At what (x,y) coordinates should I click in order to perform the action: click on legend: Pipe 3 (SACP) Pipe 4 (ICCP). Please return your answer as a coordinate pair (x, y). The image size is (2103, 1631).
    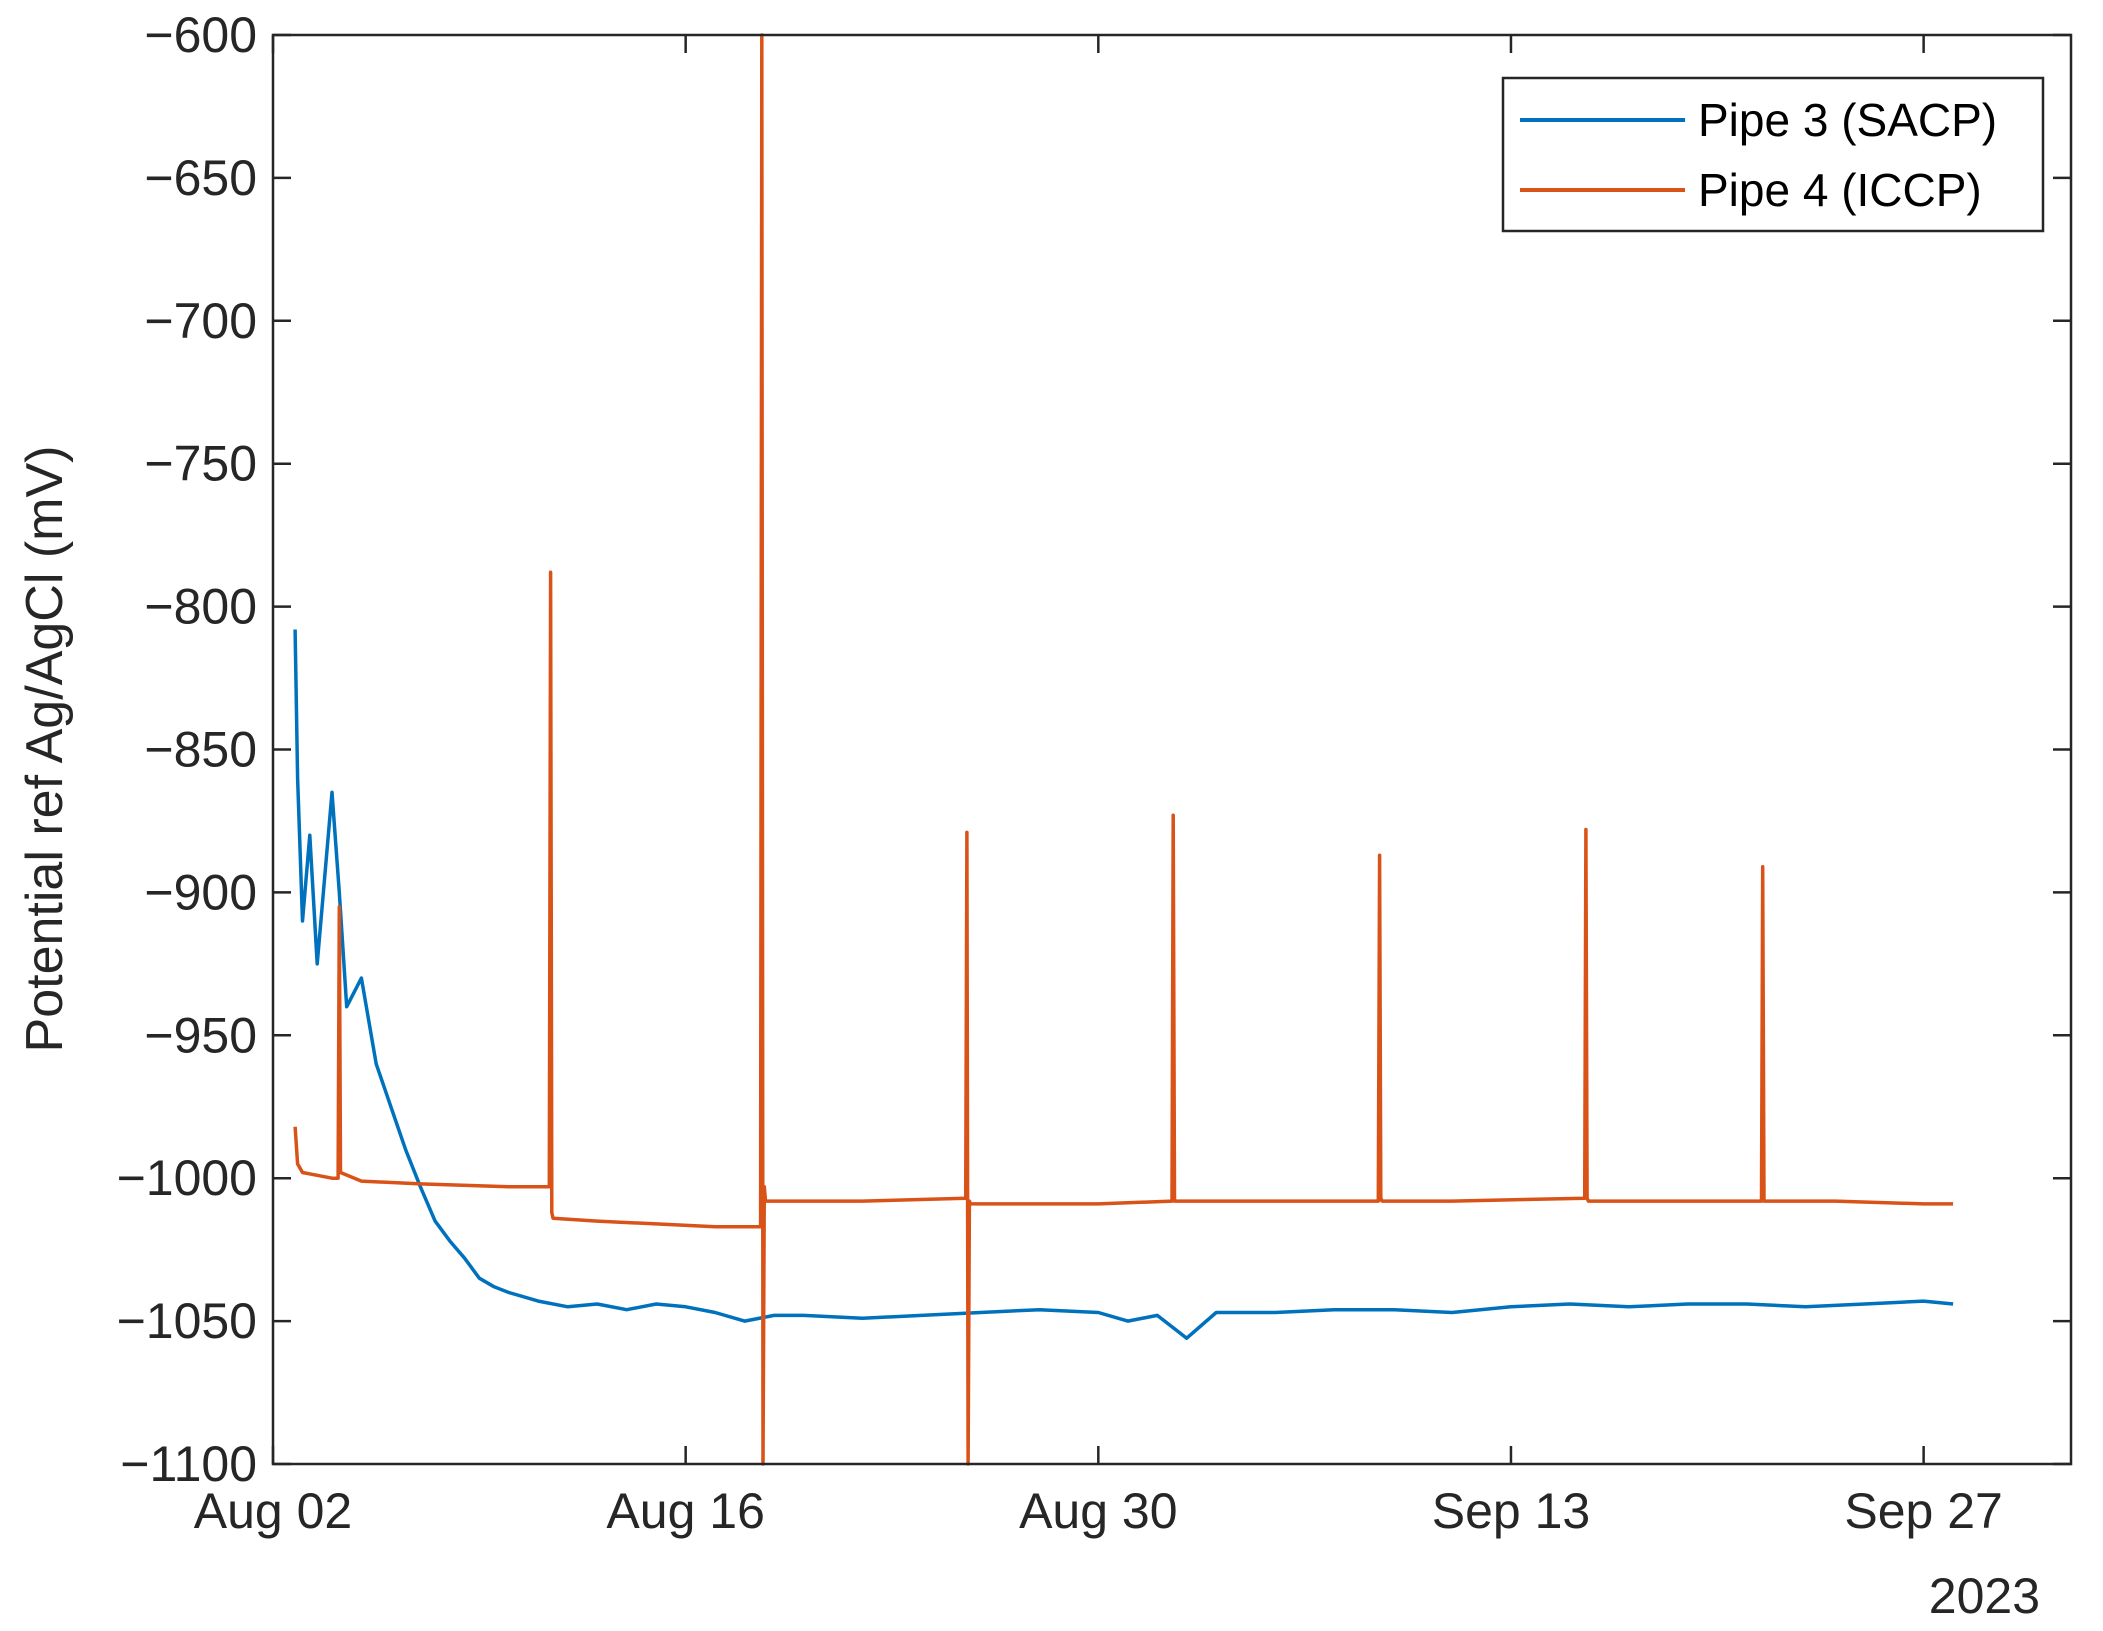
    Looking at the image, I should click on (1773, 154).